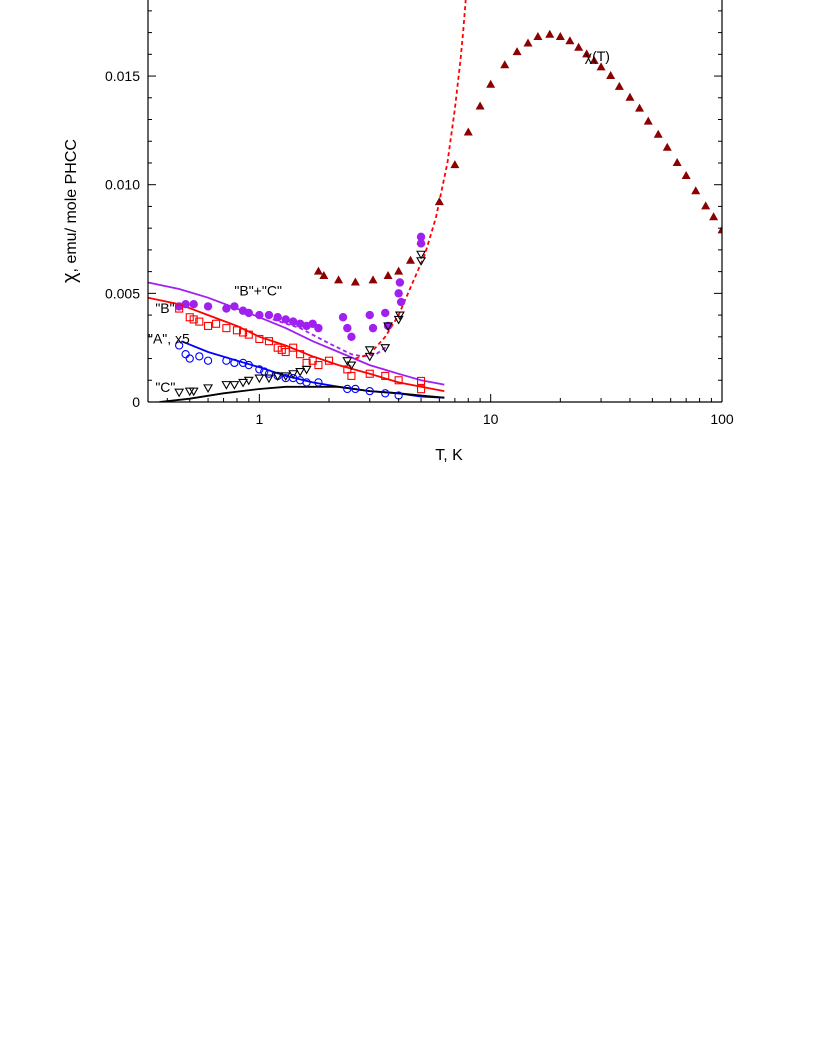 The width and height of the screenshot is (814, 1053). Describe the element at coordinates (70, 277) in the screenshot. I see `y-axis-symbol: χ` at that location.